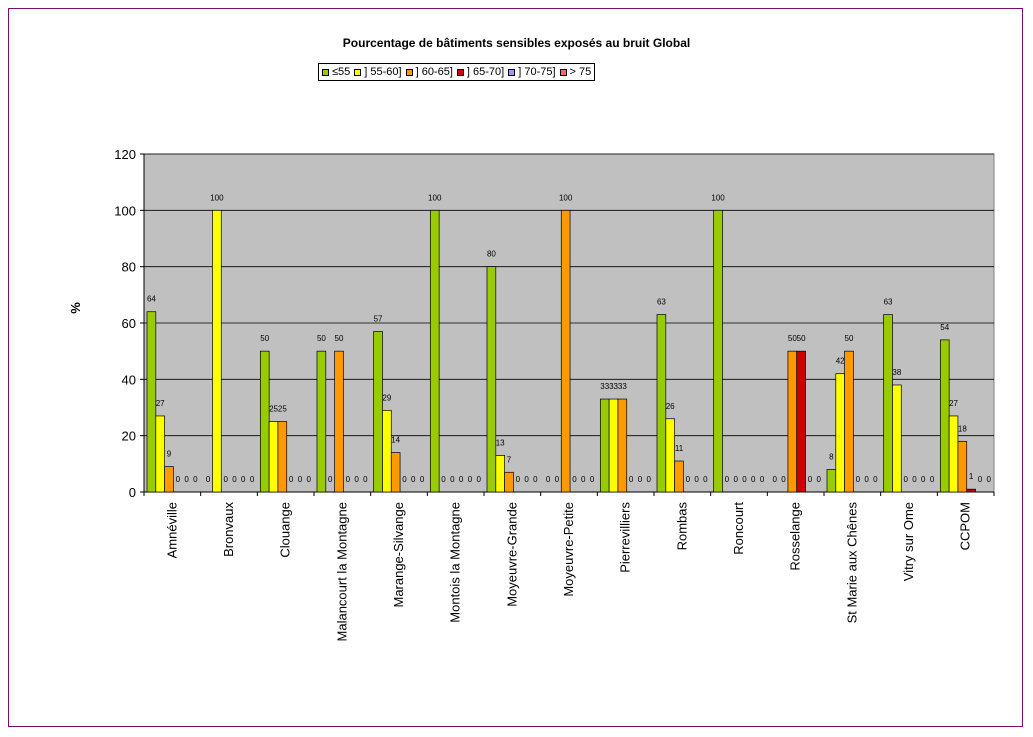 The image size is (1033, 737). What do you see at coordinates (971, 476) in the screenshot?
I see `data-label: 1` at bounding box center [971, 476].